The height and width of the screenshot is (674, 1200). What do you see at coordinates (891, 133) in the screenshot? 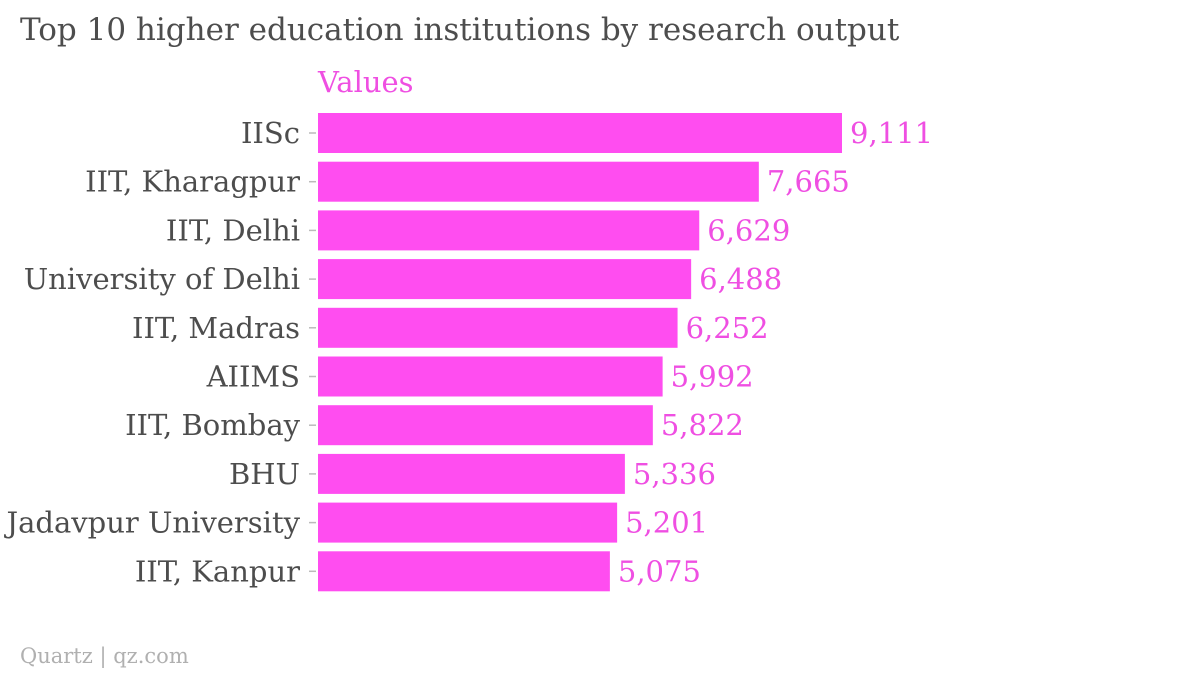
I see `value-label: 9,111` at bounding box center [891, 133].